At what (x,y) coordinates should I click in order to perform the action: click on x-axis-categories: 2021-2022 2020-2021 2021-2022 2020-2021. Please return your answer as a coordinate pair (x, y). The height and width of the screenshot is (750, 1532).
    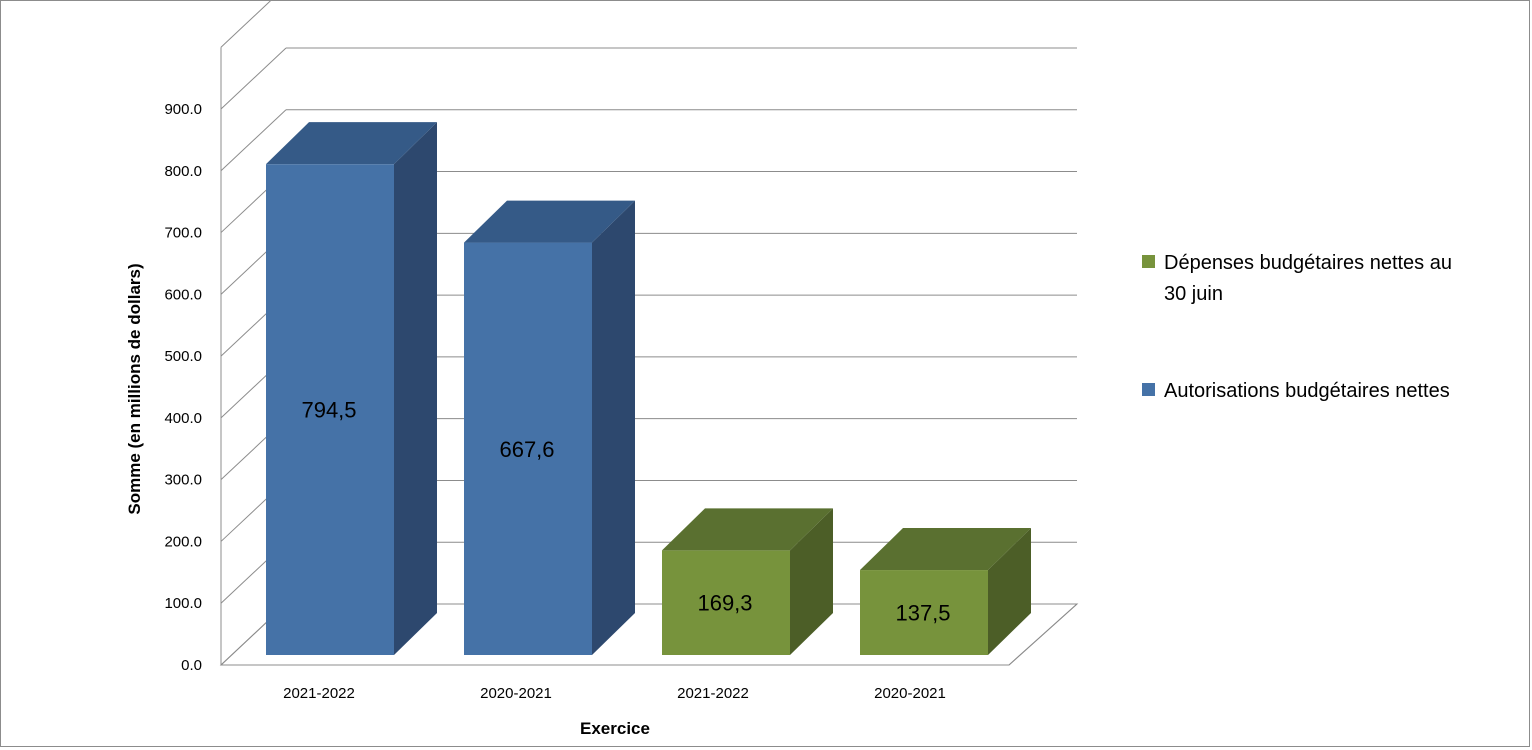
    Looking at the image, I should click on (614, 693).